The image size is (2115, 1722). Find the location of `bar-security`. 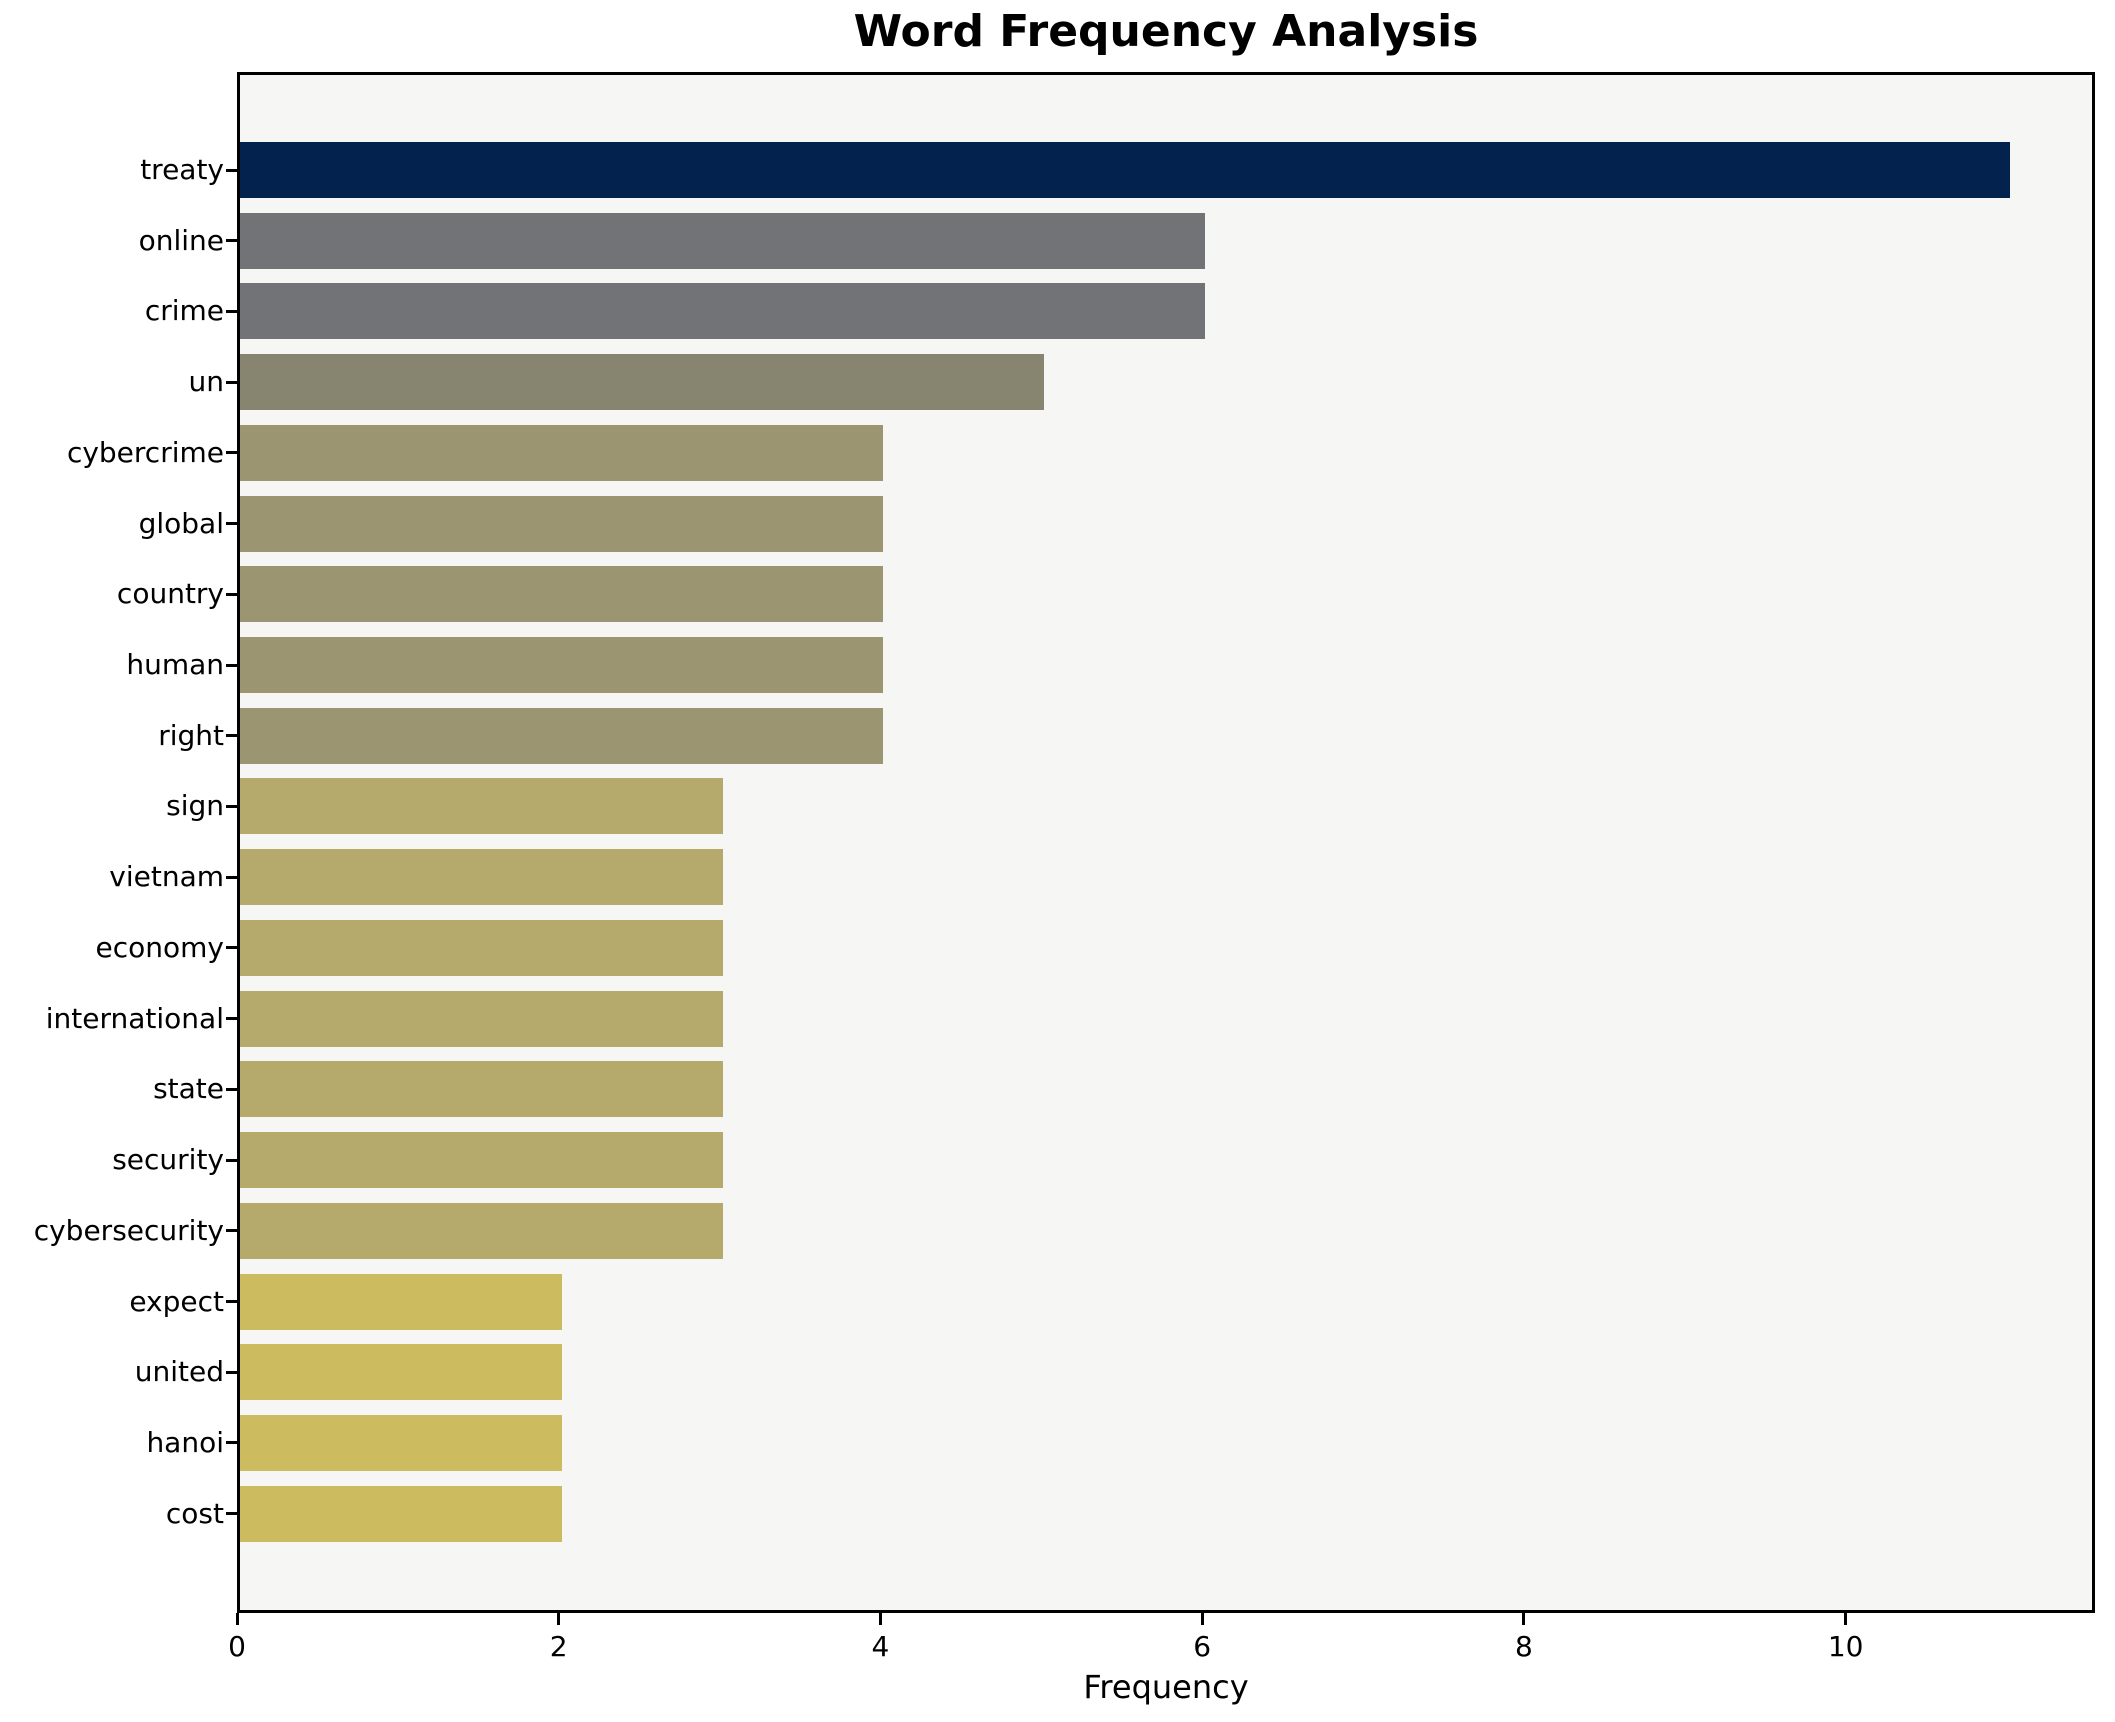

bar-security is located at coordinates (481, 1160).